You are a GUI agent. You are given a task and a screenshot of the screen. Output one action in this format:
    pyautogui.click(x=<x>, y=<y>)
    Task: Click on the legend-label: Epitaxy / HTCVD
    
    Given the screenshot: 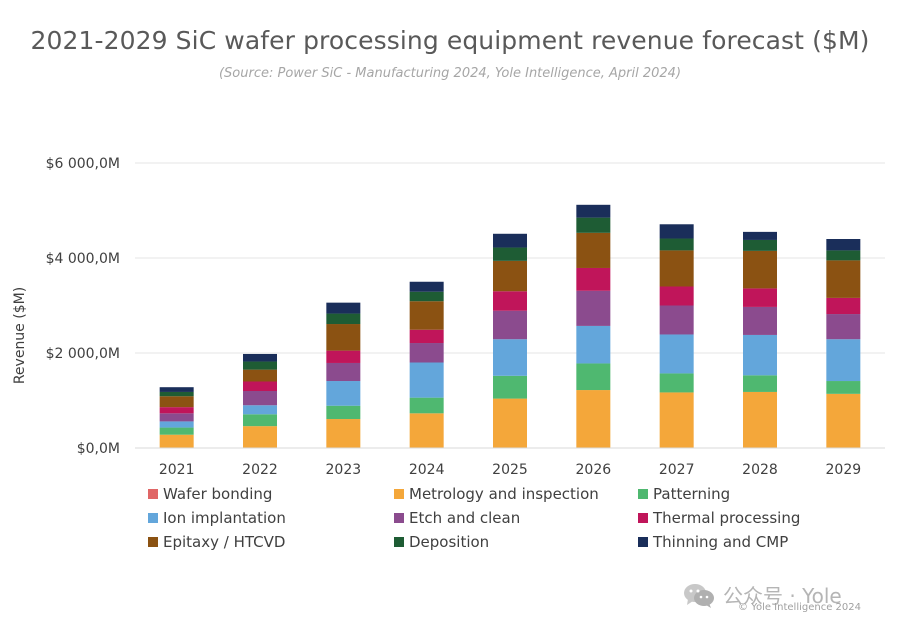 What is the action you would take?
    pyautogui.click(x=224, y=542)
    